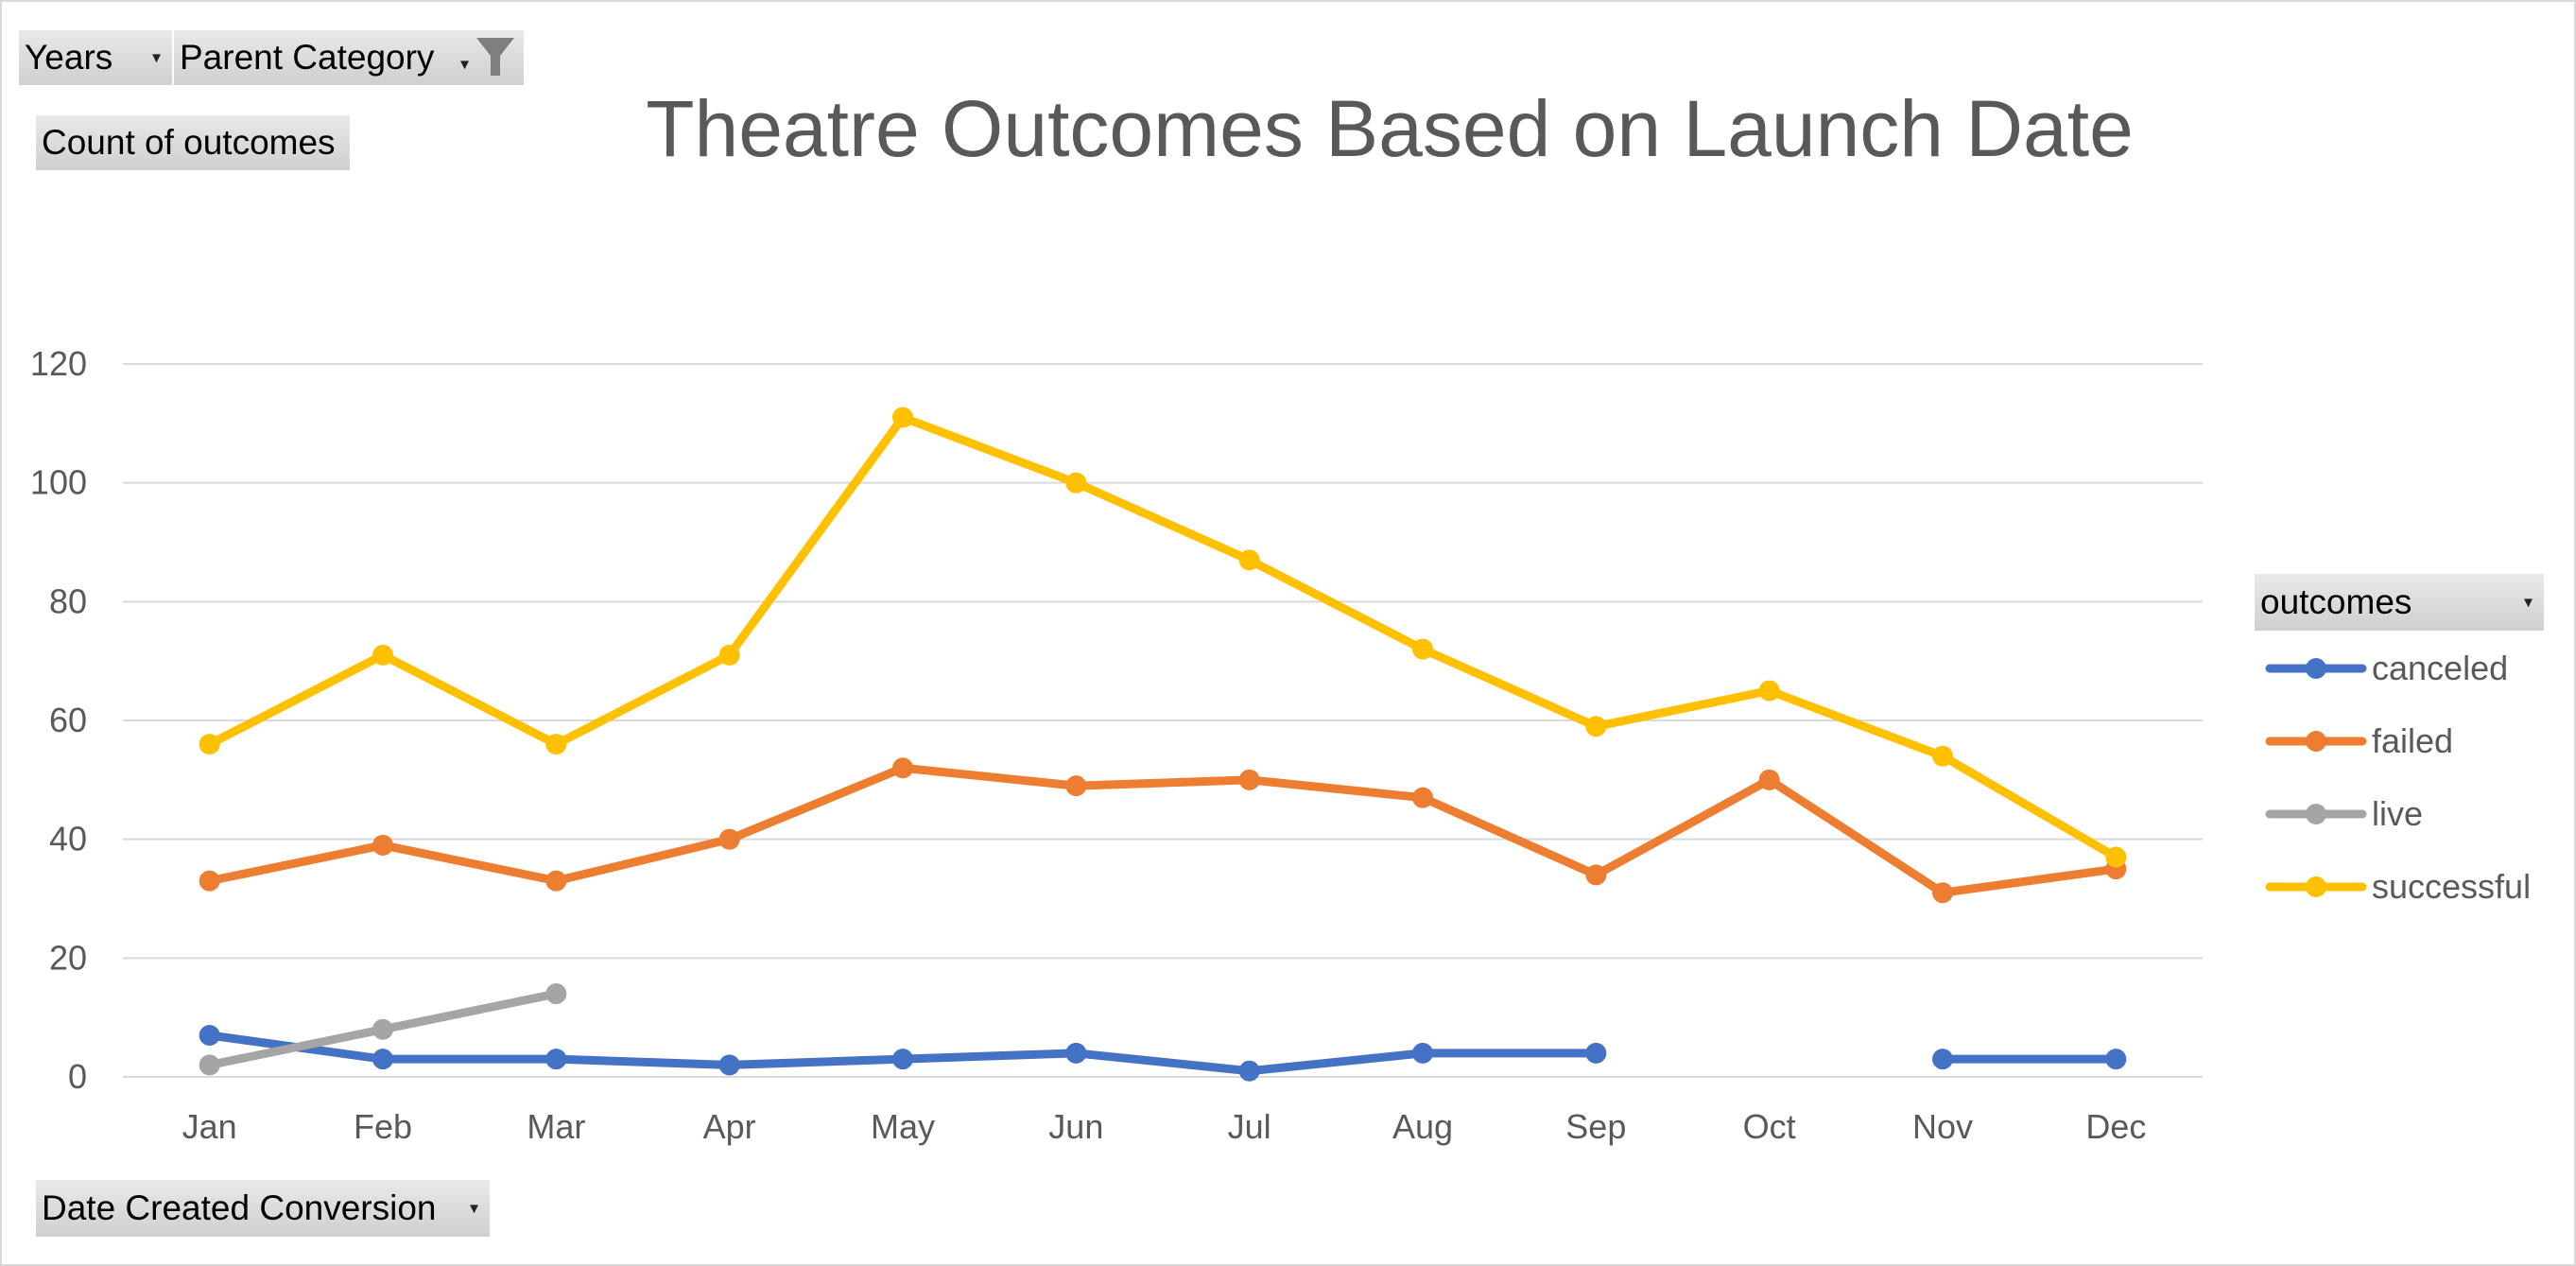 The width and height of the screenshot is (2576, 1266). Describe the element at coordinates (2336, 601) in the screenshot. I see `legend-field-label: outcomes` at that location.